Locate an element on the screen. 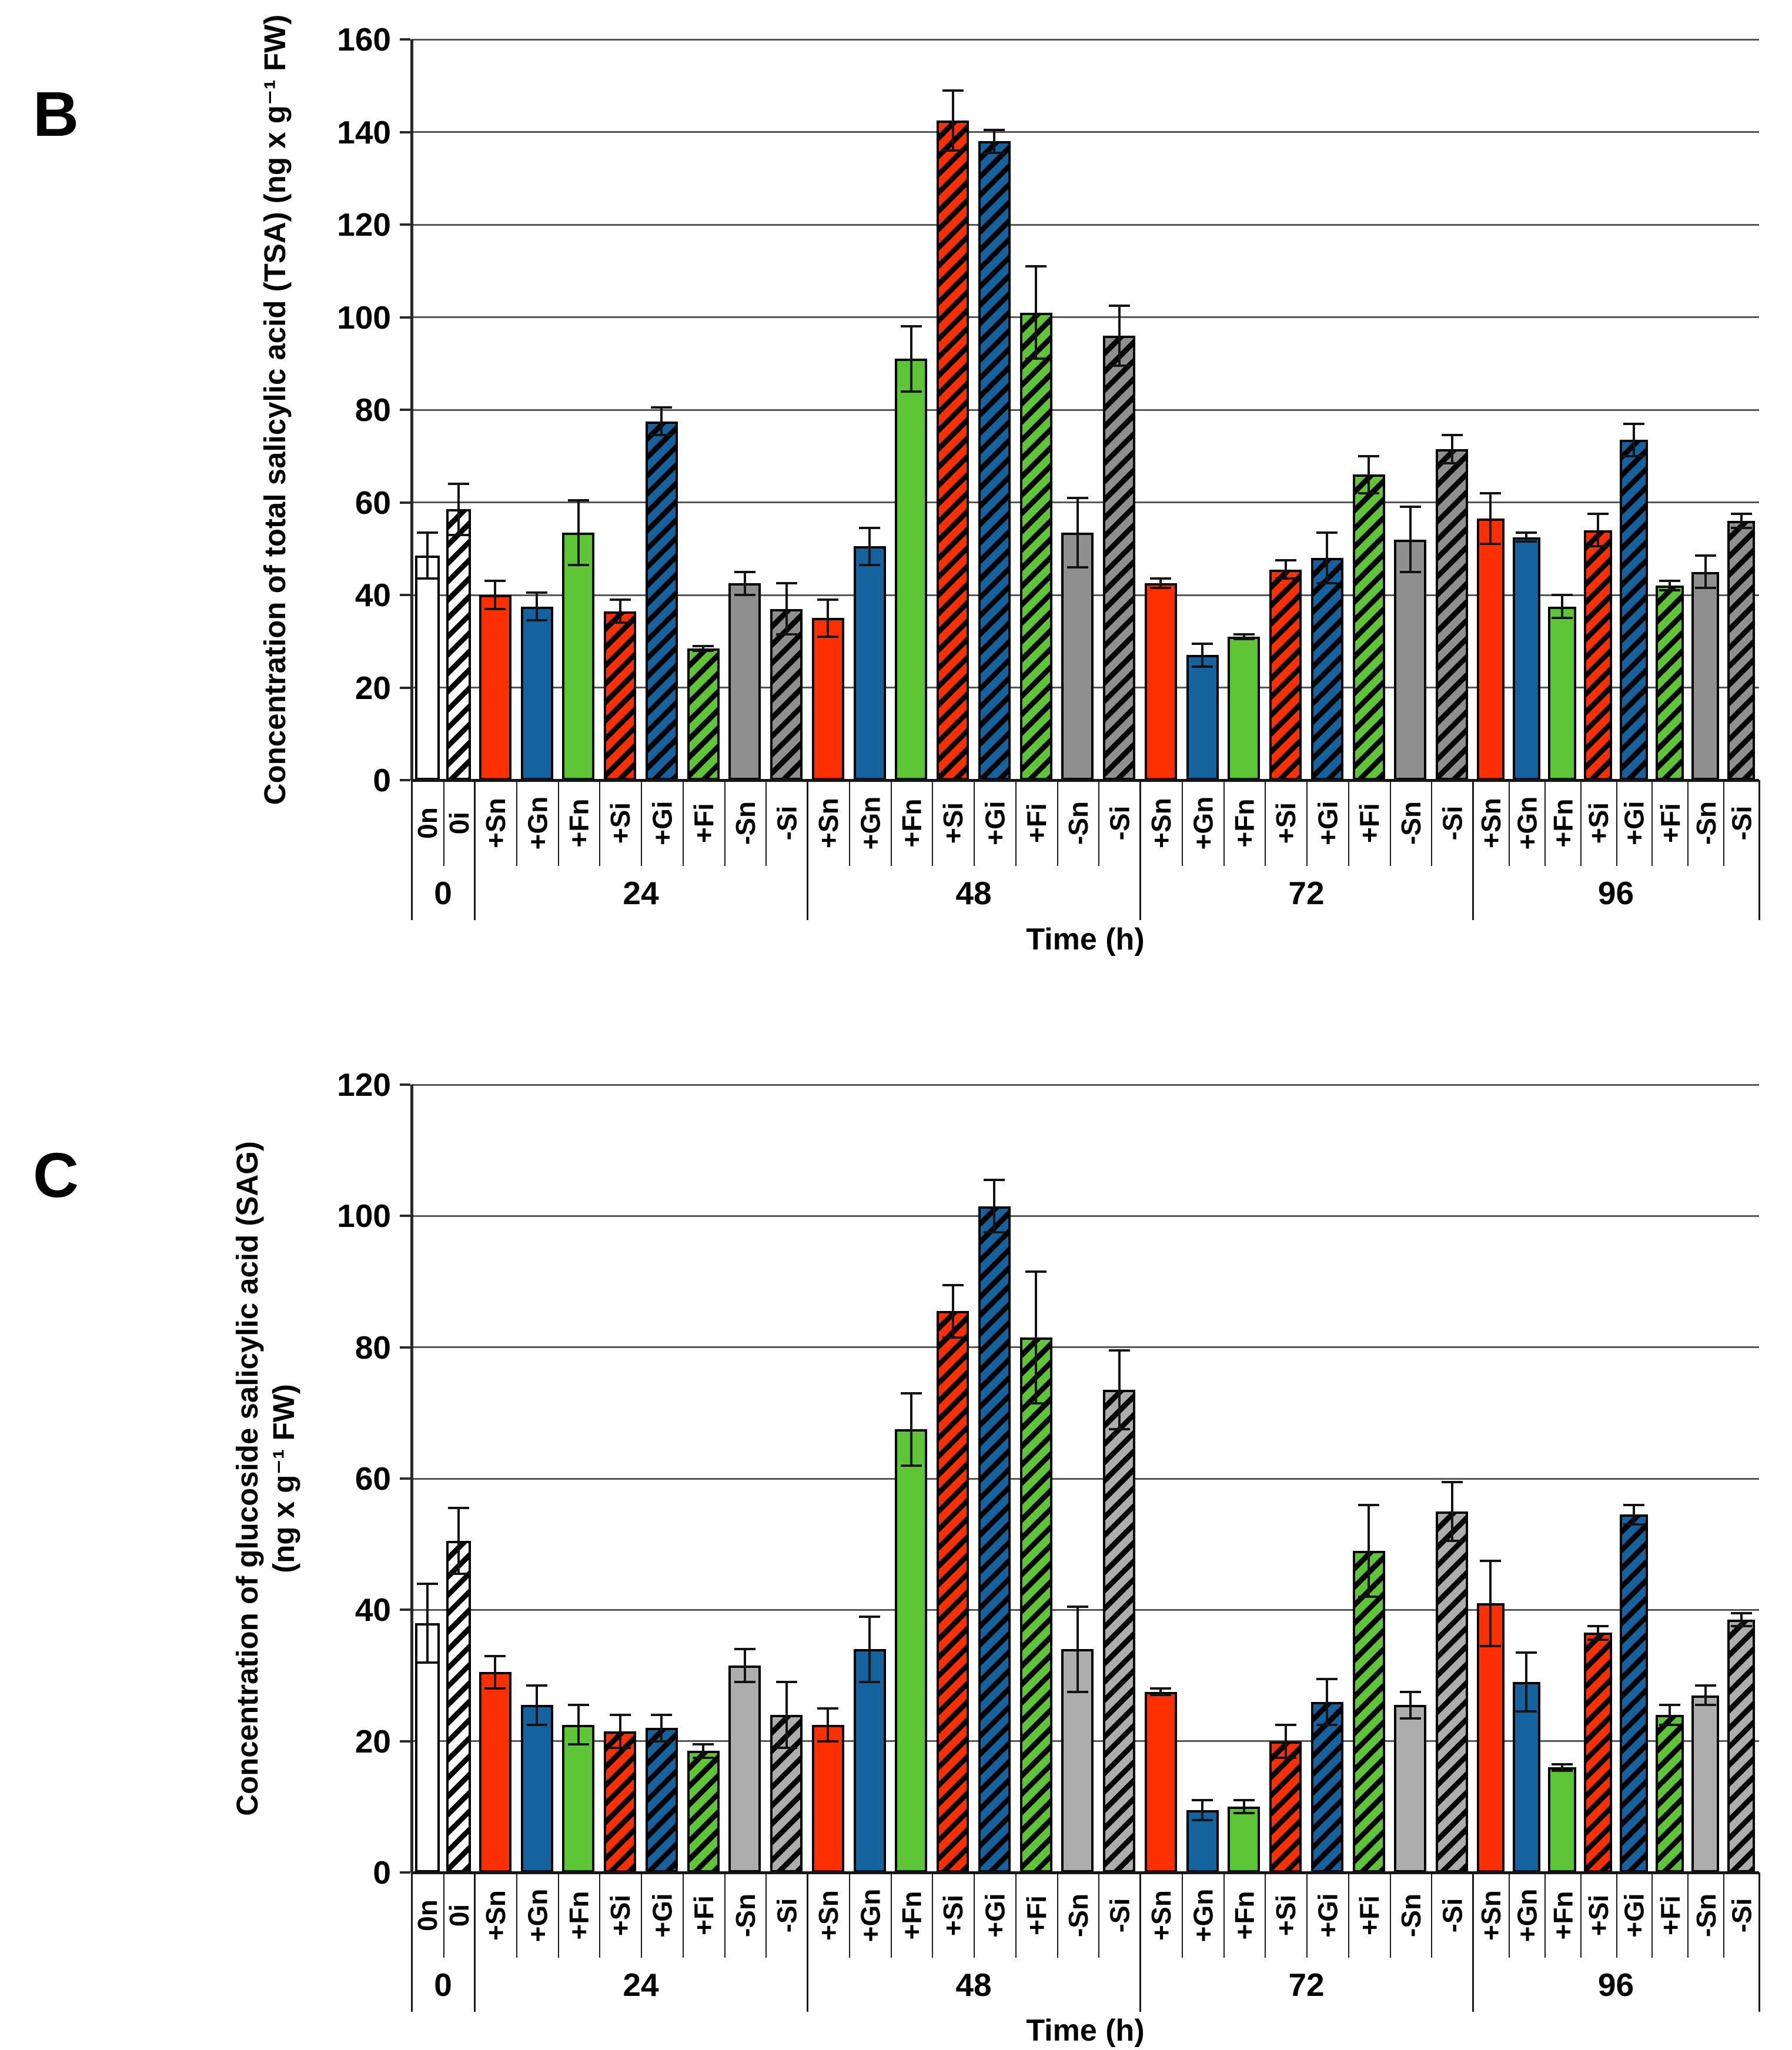 This screenshot has height=2050, width=1792. bar-label-B-24--Si: -Si is located at coordinates (787, 823).